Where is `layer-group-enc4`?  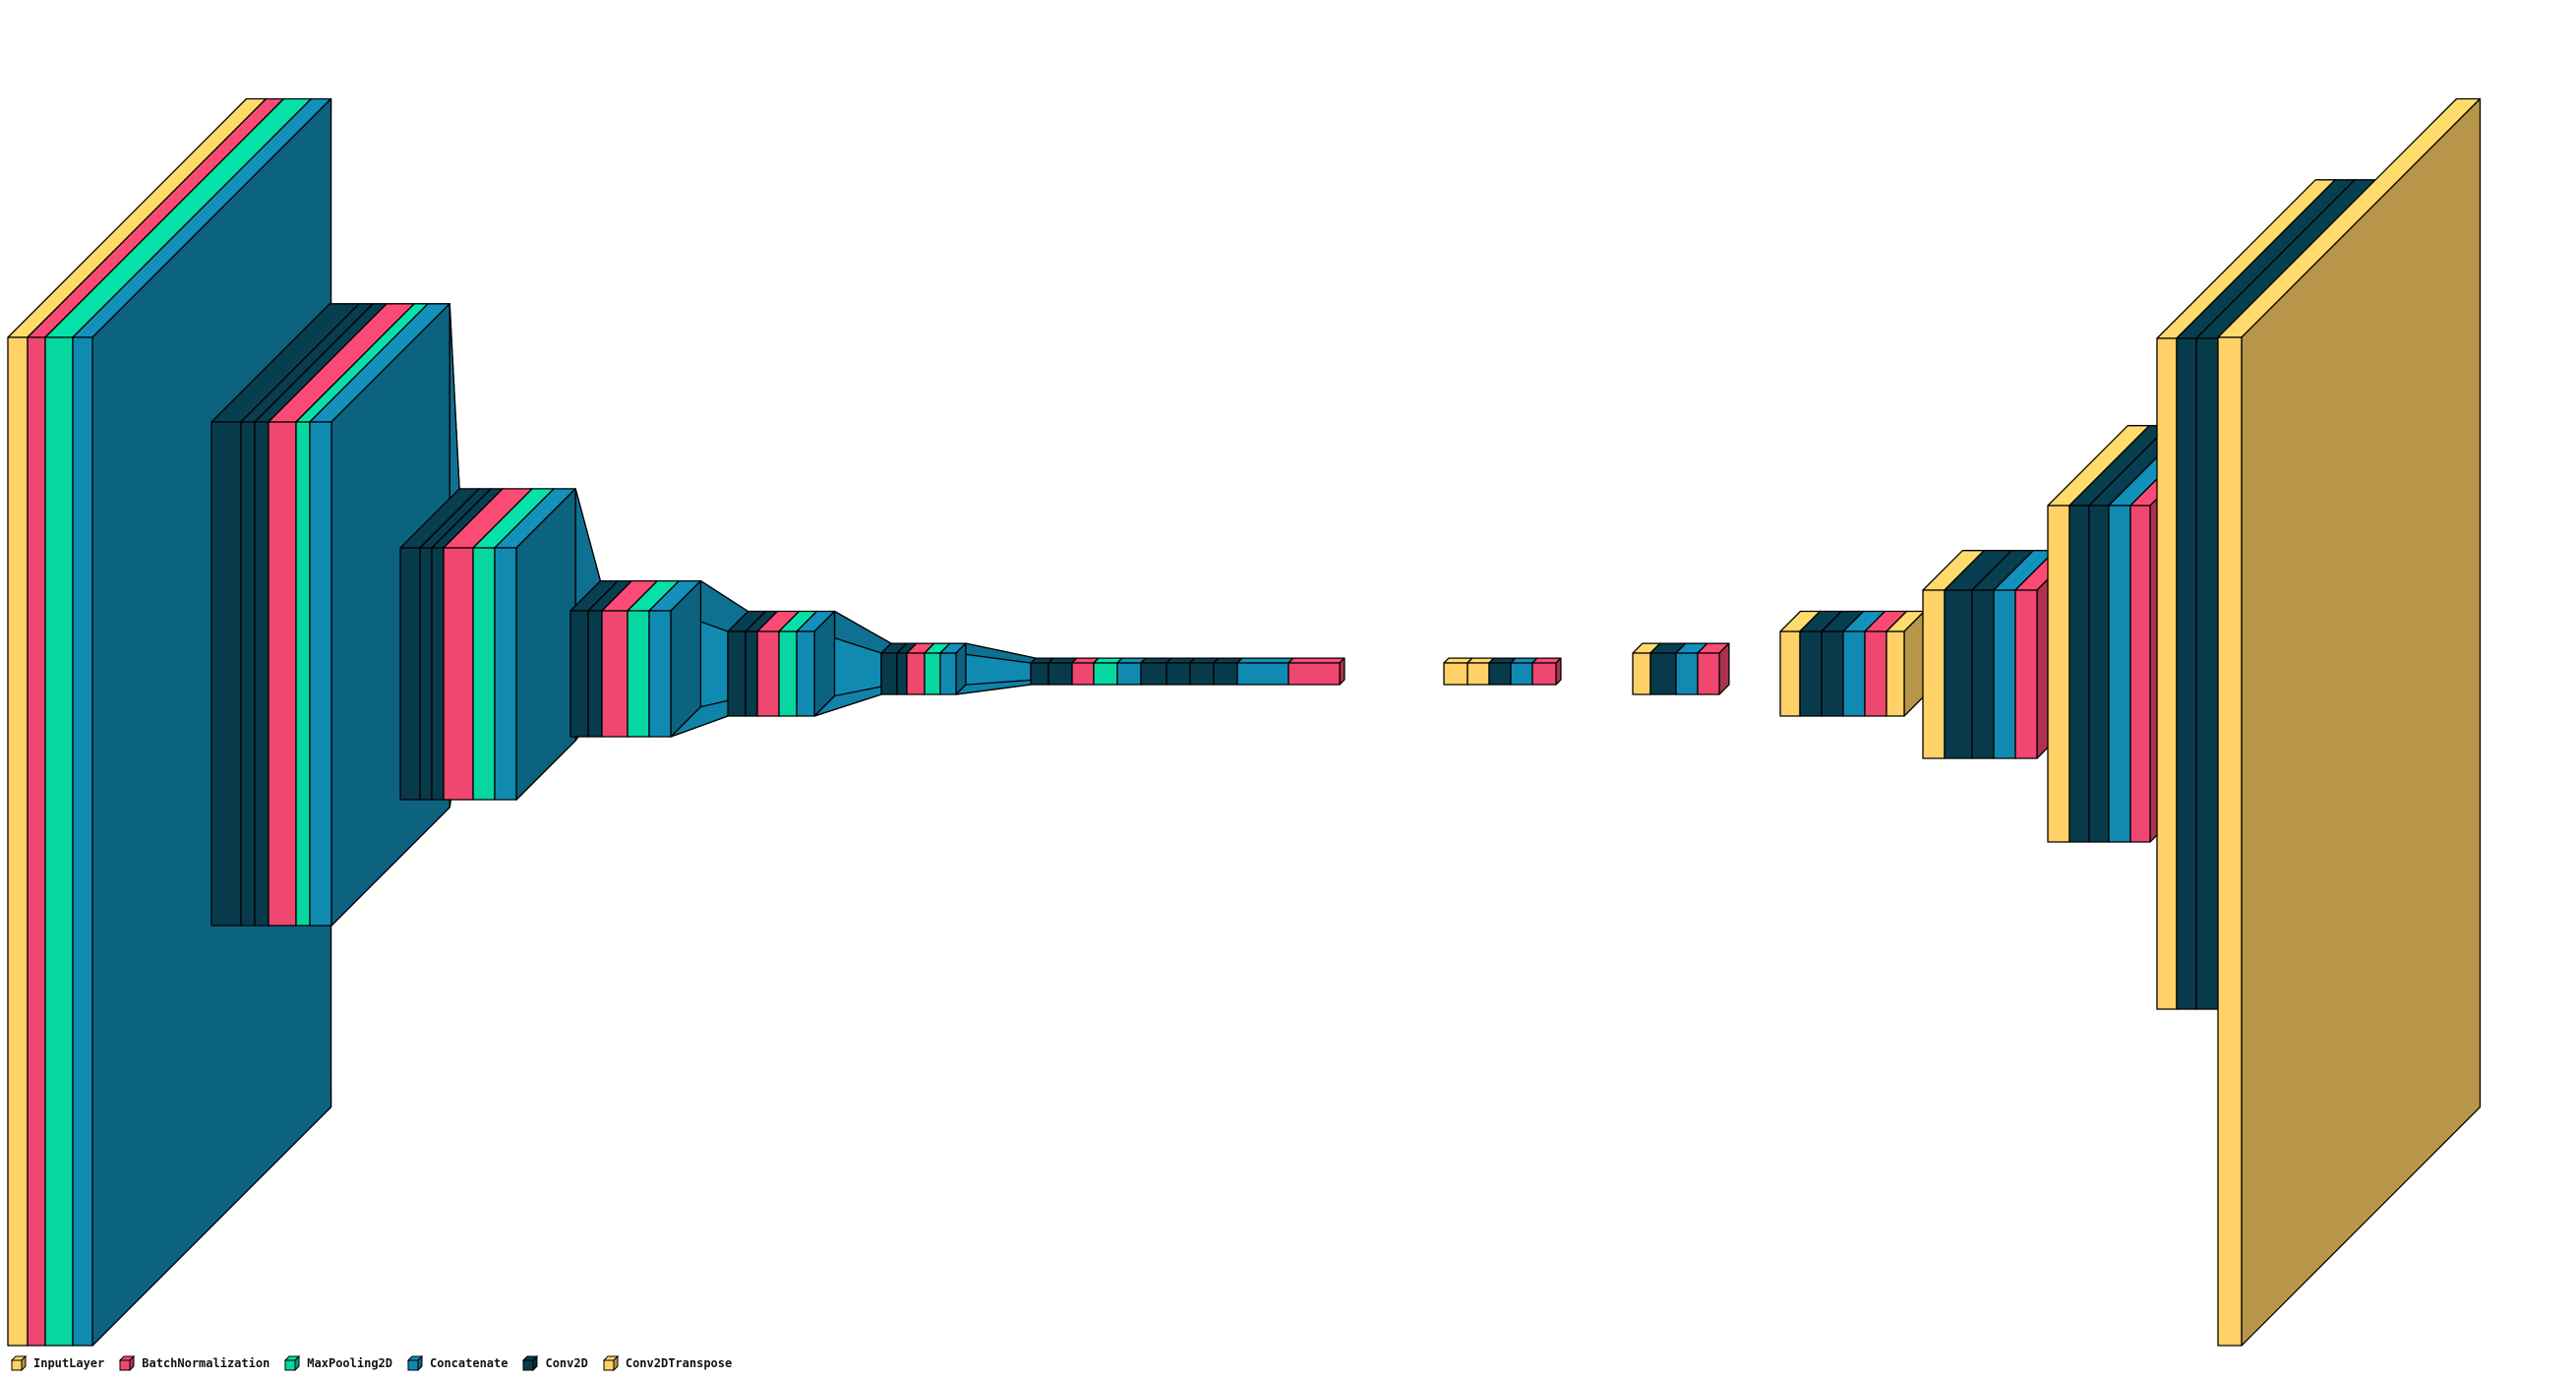 layer-group-enc4 is located at coordinates (635, 658).